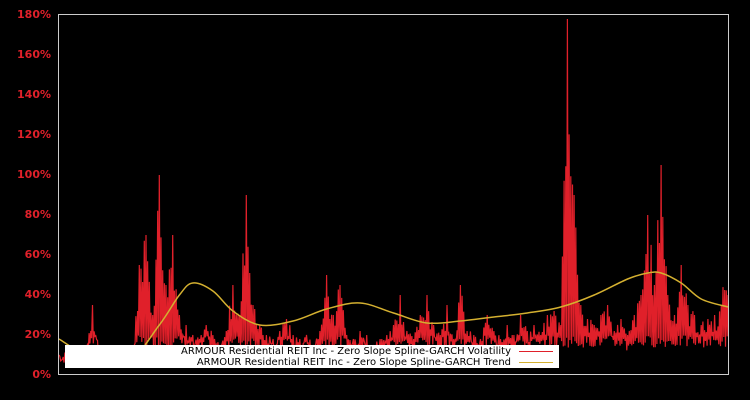  What do you see at coordinates (536, 362) in the screenshot?
I see `legend-swatch-trend` at bounding box center [536, 362].